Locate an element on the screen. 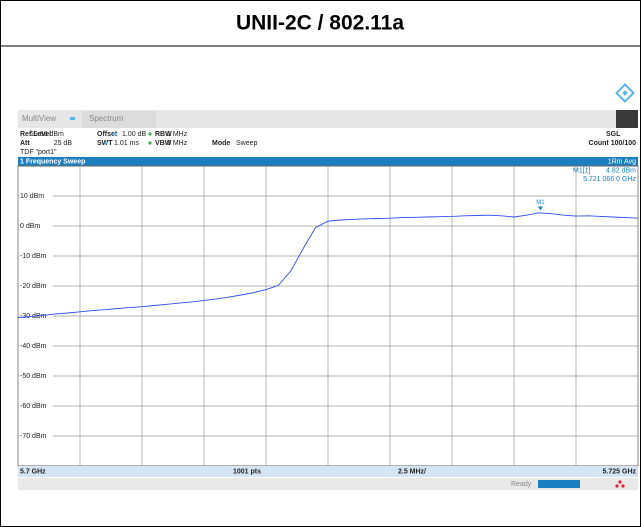 The height and width of the screenshot is (527, 641). status-bar is located at coordinates (328, 484).